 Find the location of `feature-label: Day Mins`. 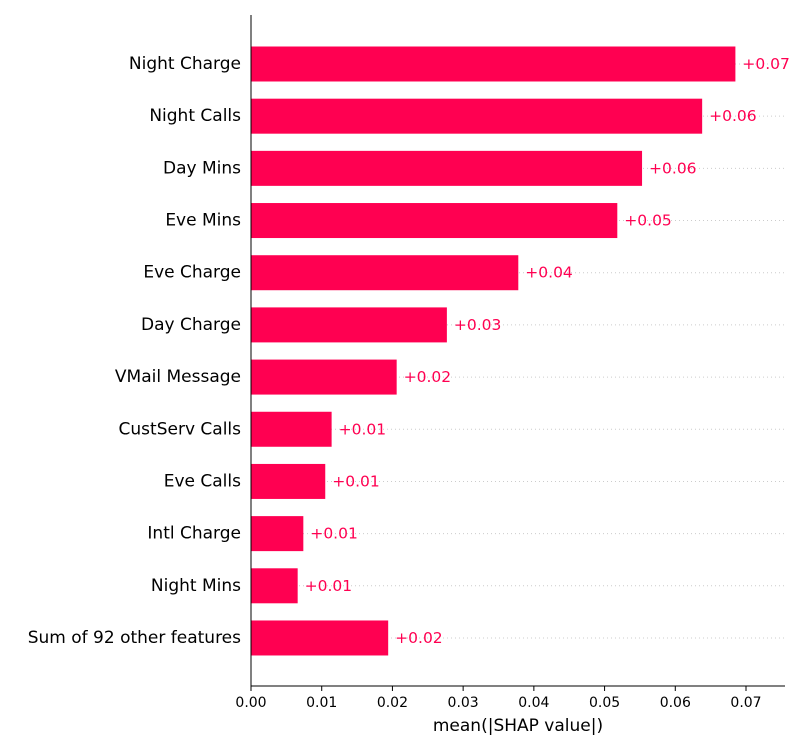

feature-label: Day Mins is located at coordinates (202, 168).